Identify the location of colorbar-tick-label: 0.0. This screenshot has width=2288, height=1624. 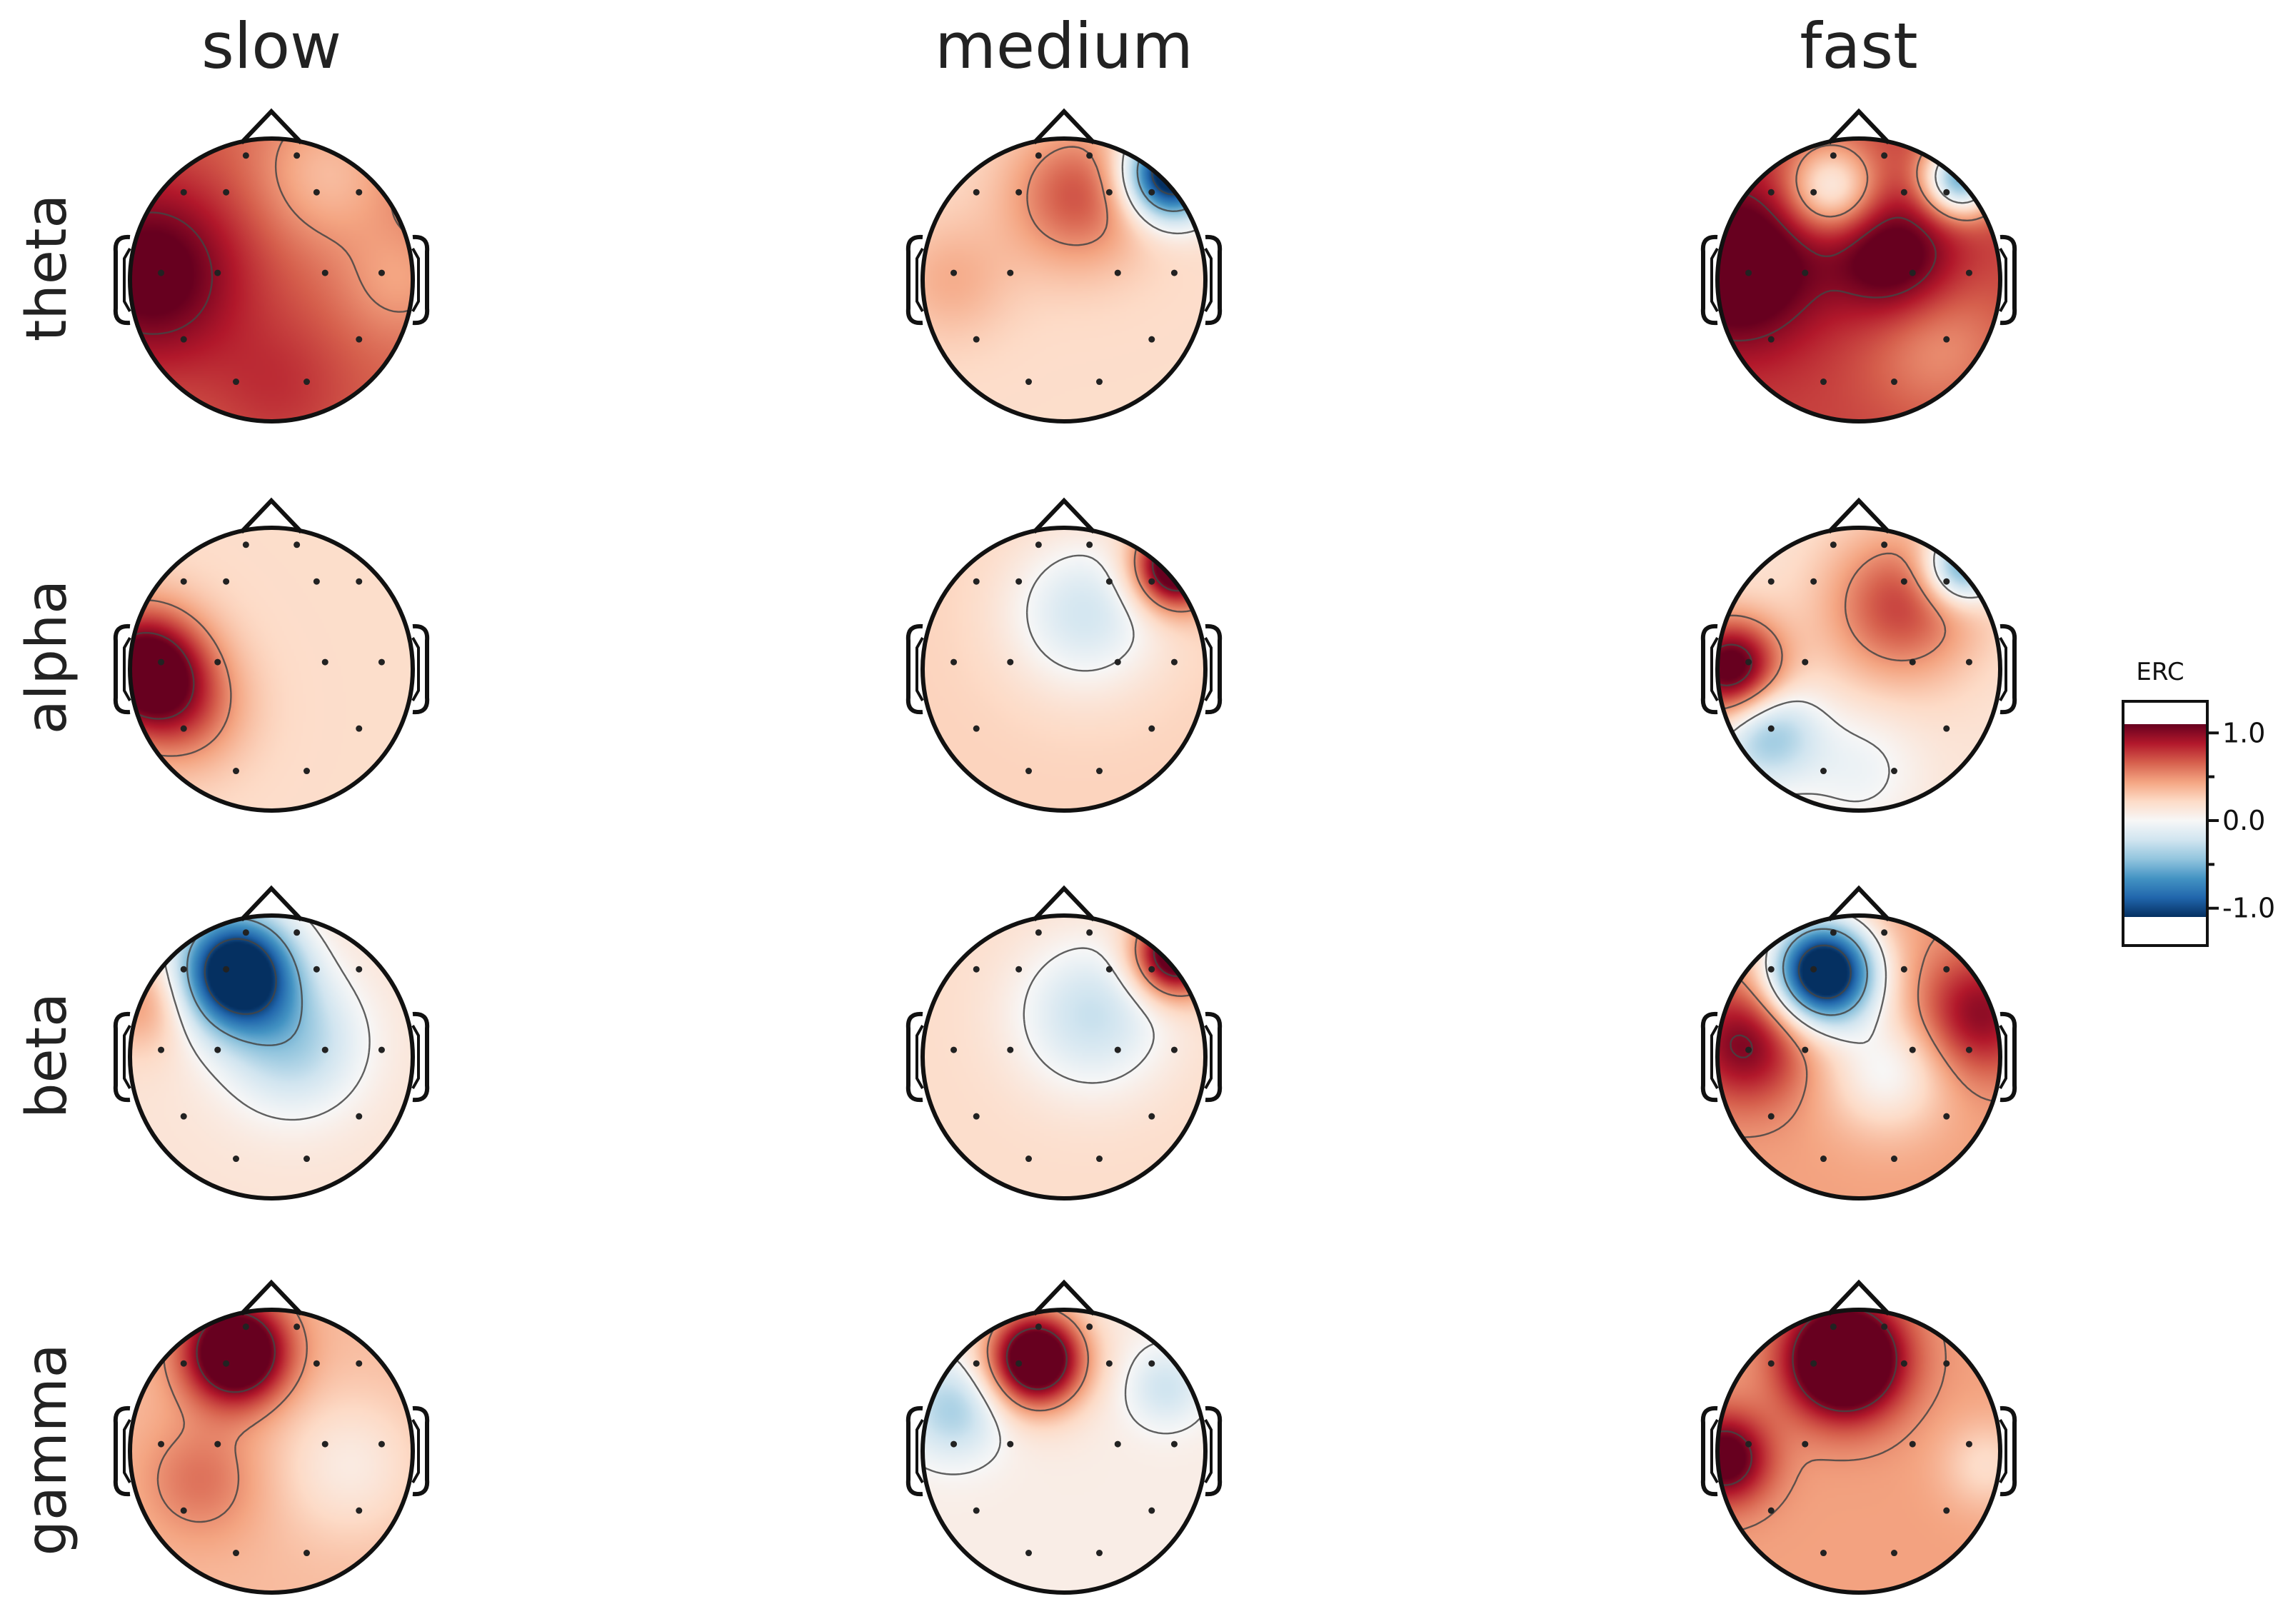
(2243, 820).